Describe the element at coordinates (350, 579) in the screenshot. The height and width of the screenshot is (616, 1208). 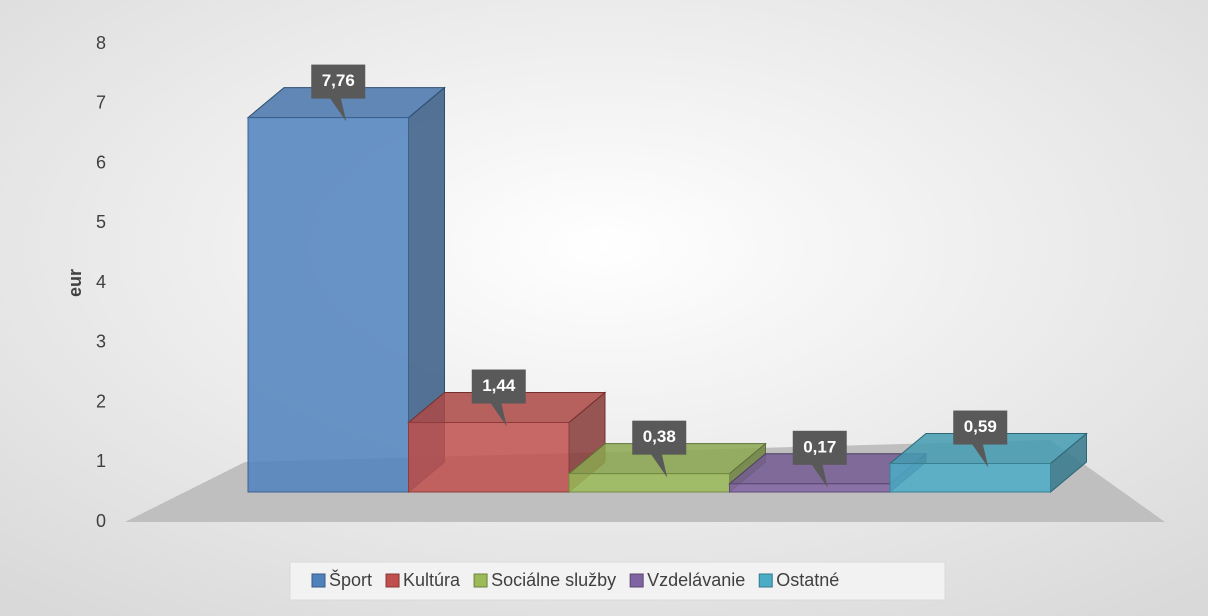
I see `legend-label: Šport` at that location.